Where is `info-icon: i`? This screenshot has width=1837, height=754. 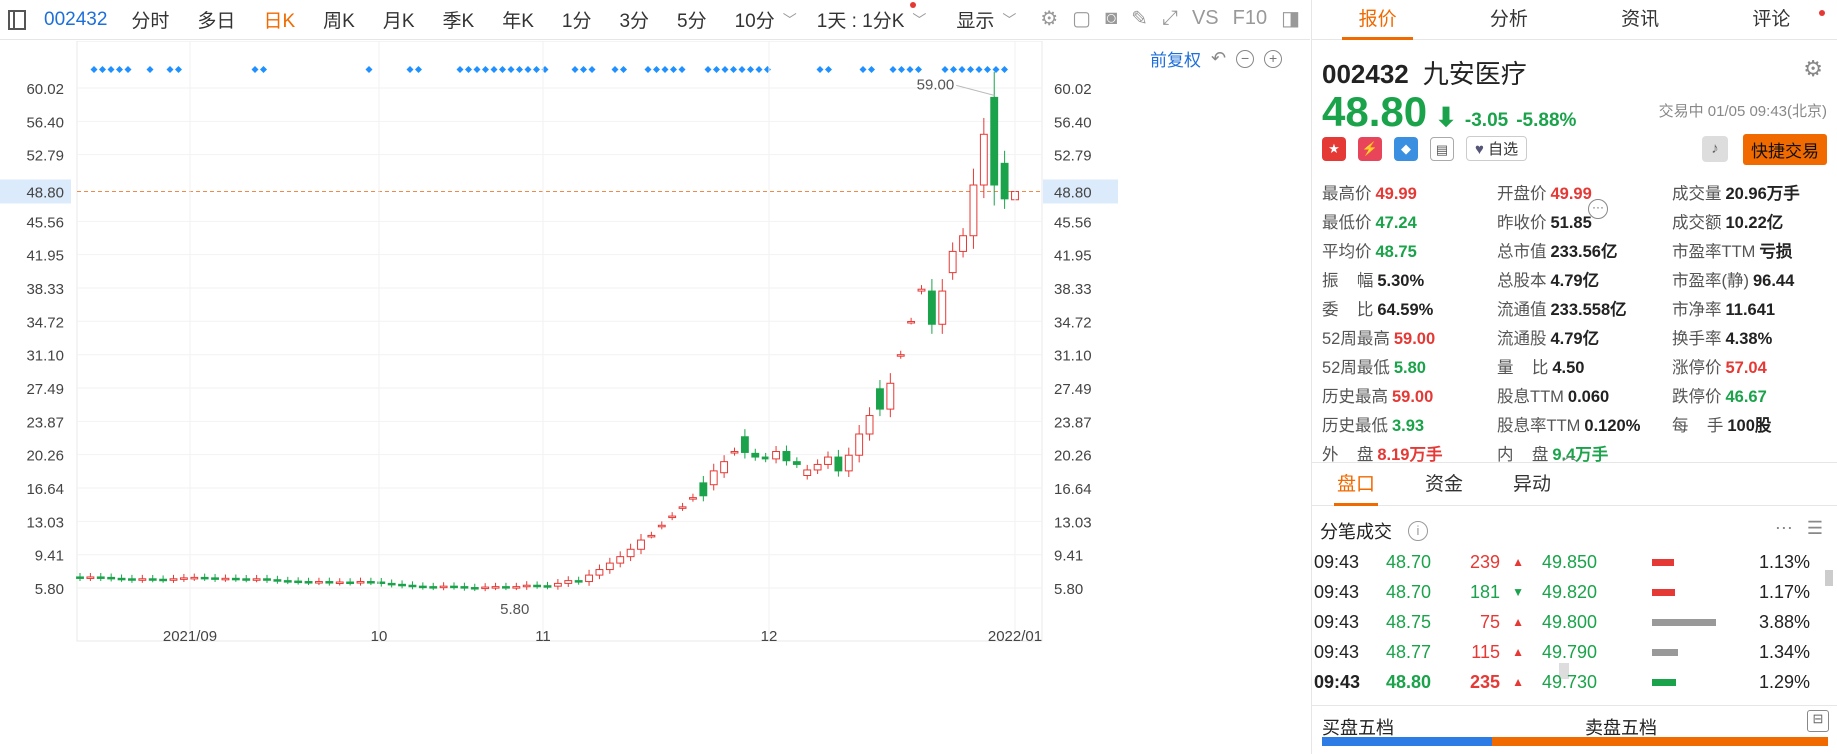 info-icon: i is located at coordinates (1418, 531).